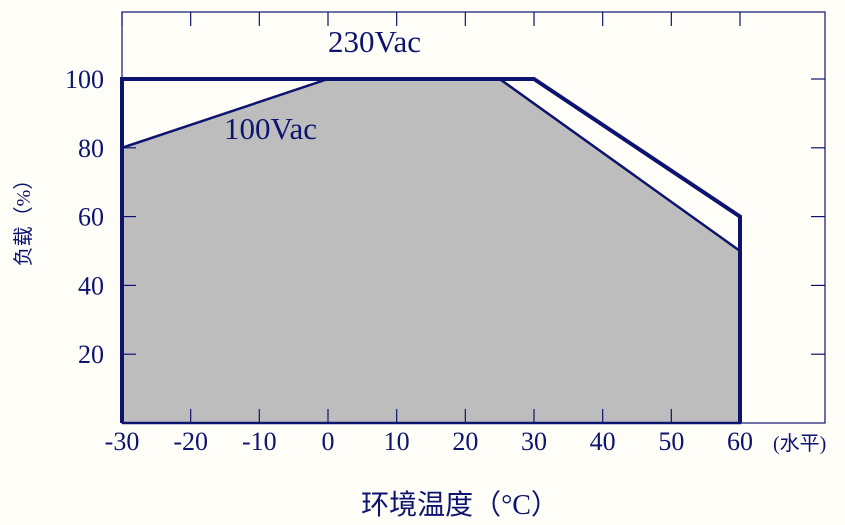 Image resolution: width=845 pixels, height=525 pixels. What do you see at coordinates (534, 441) in the screenshot?
I see `x-tick-label: 30` at bounding box center [534, 441].